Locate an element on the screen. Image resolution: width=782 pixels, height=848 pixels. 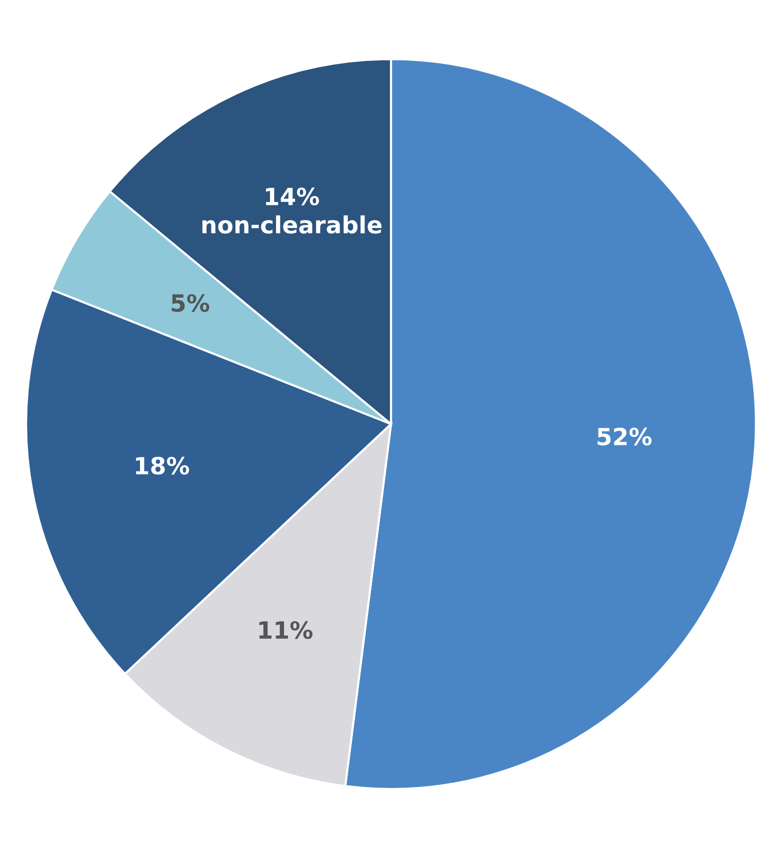
data-label: 11% is located at coordinates (285, 630).